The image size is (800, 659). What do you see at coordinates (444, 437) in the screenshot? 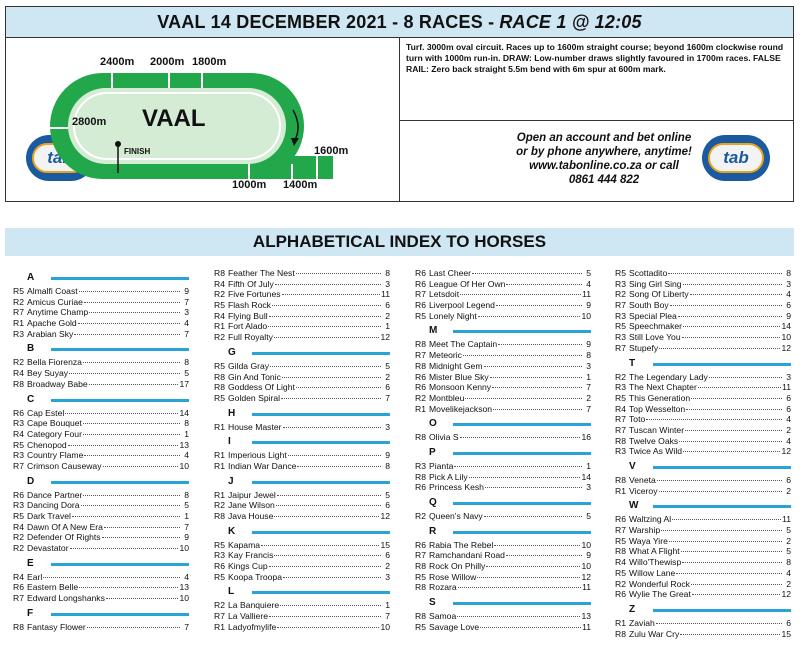
I see `horse-name: Olivia S` at bounding box center [444, 437].